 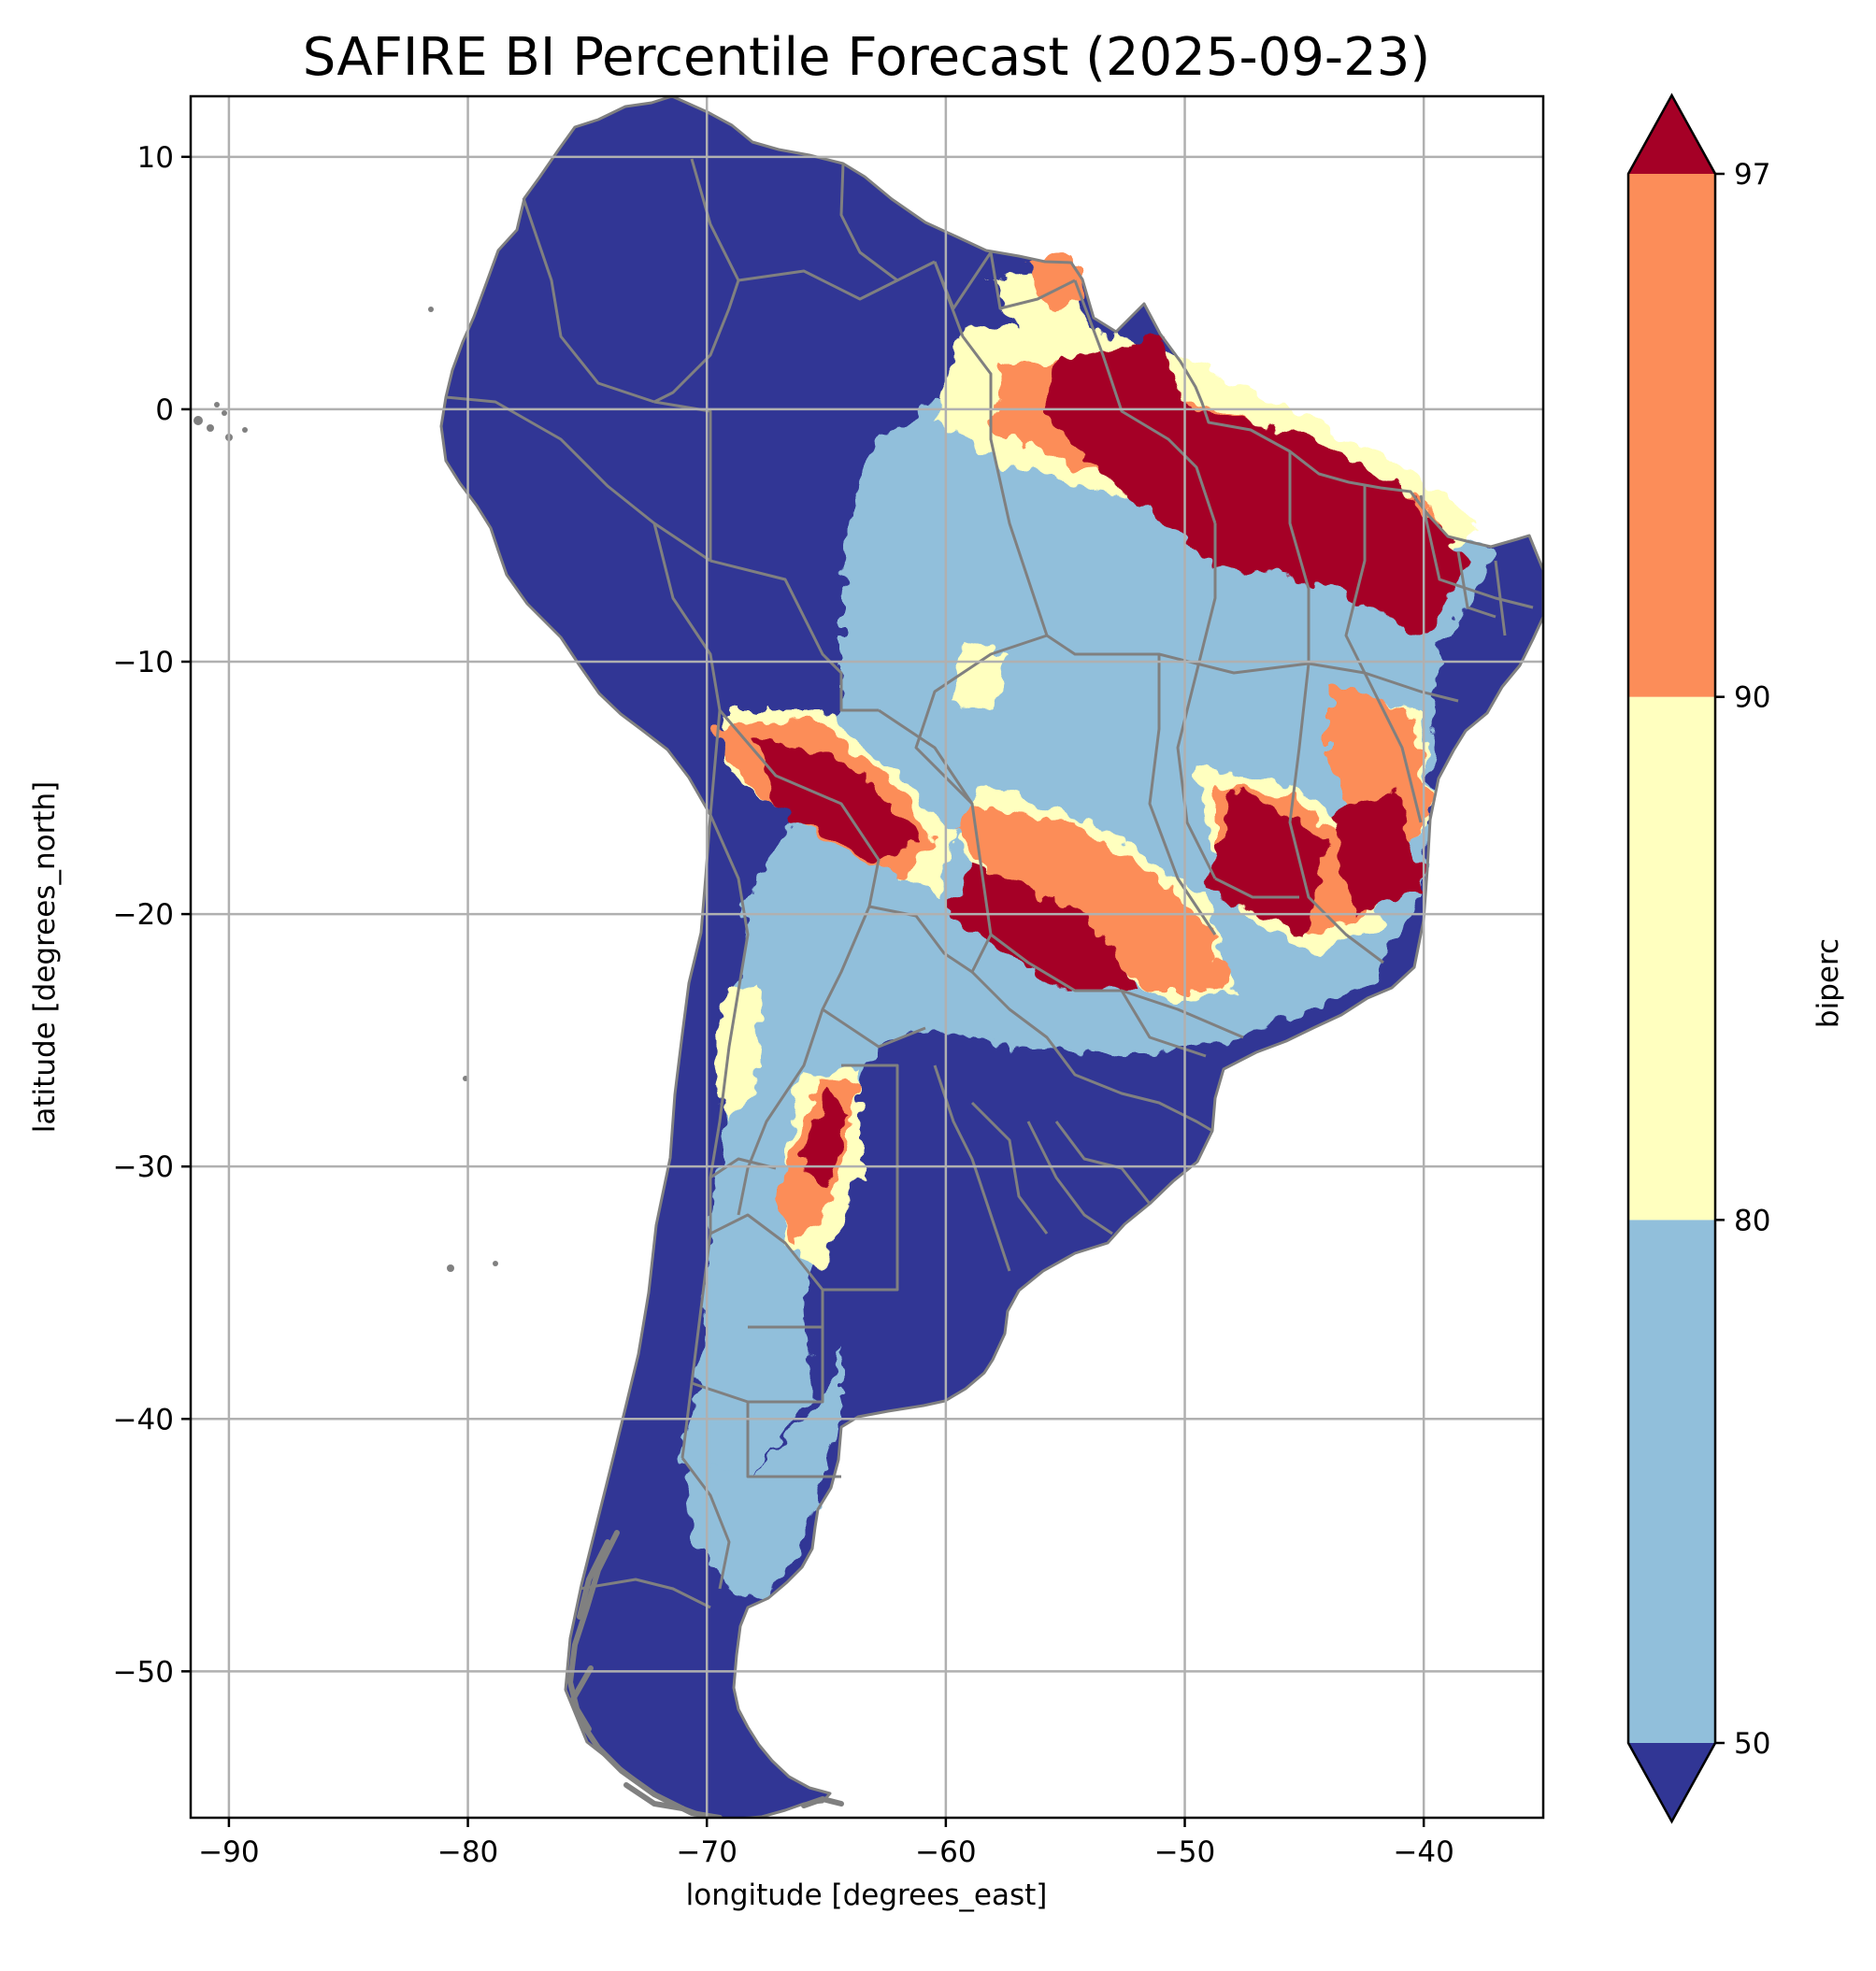 What do you see at coordinates (221, 422) in the screenshot?
I see `galapagos-islands` at bounding box center [221, 422].